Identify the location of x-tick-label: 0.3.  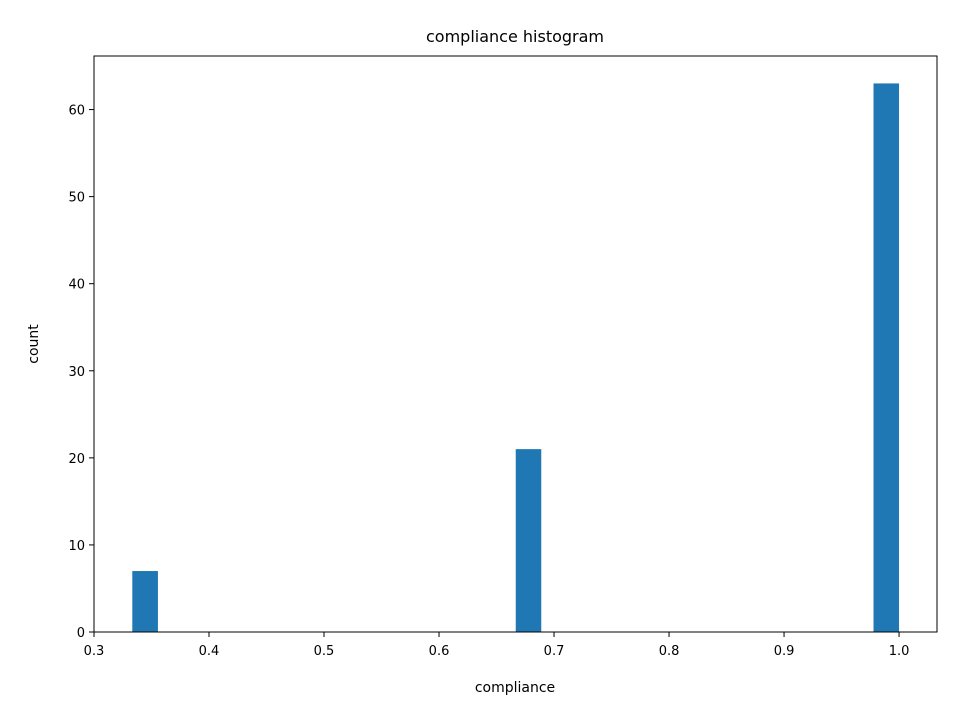
(94, 651).